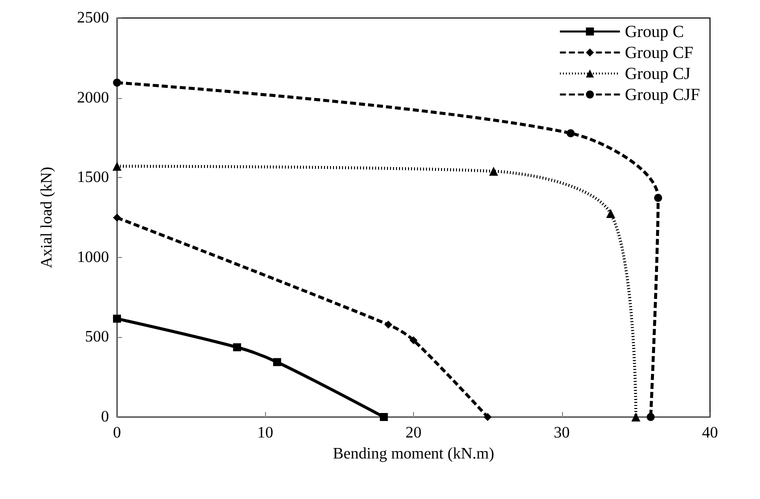 This screenshot has width=760, height=499. I want to click on x-tick-label: 0, so click(117, 433).